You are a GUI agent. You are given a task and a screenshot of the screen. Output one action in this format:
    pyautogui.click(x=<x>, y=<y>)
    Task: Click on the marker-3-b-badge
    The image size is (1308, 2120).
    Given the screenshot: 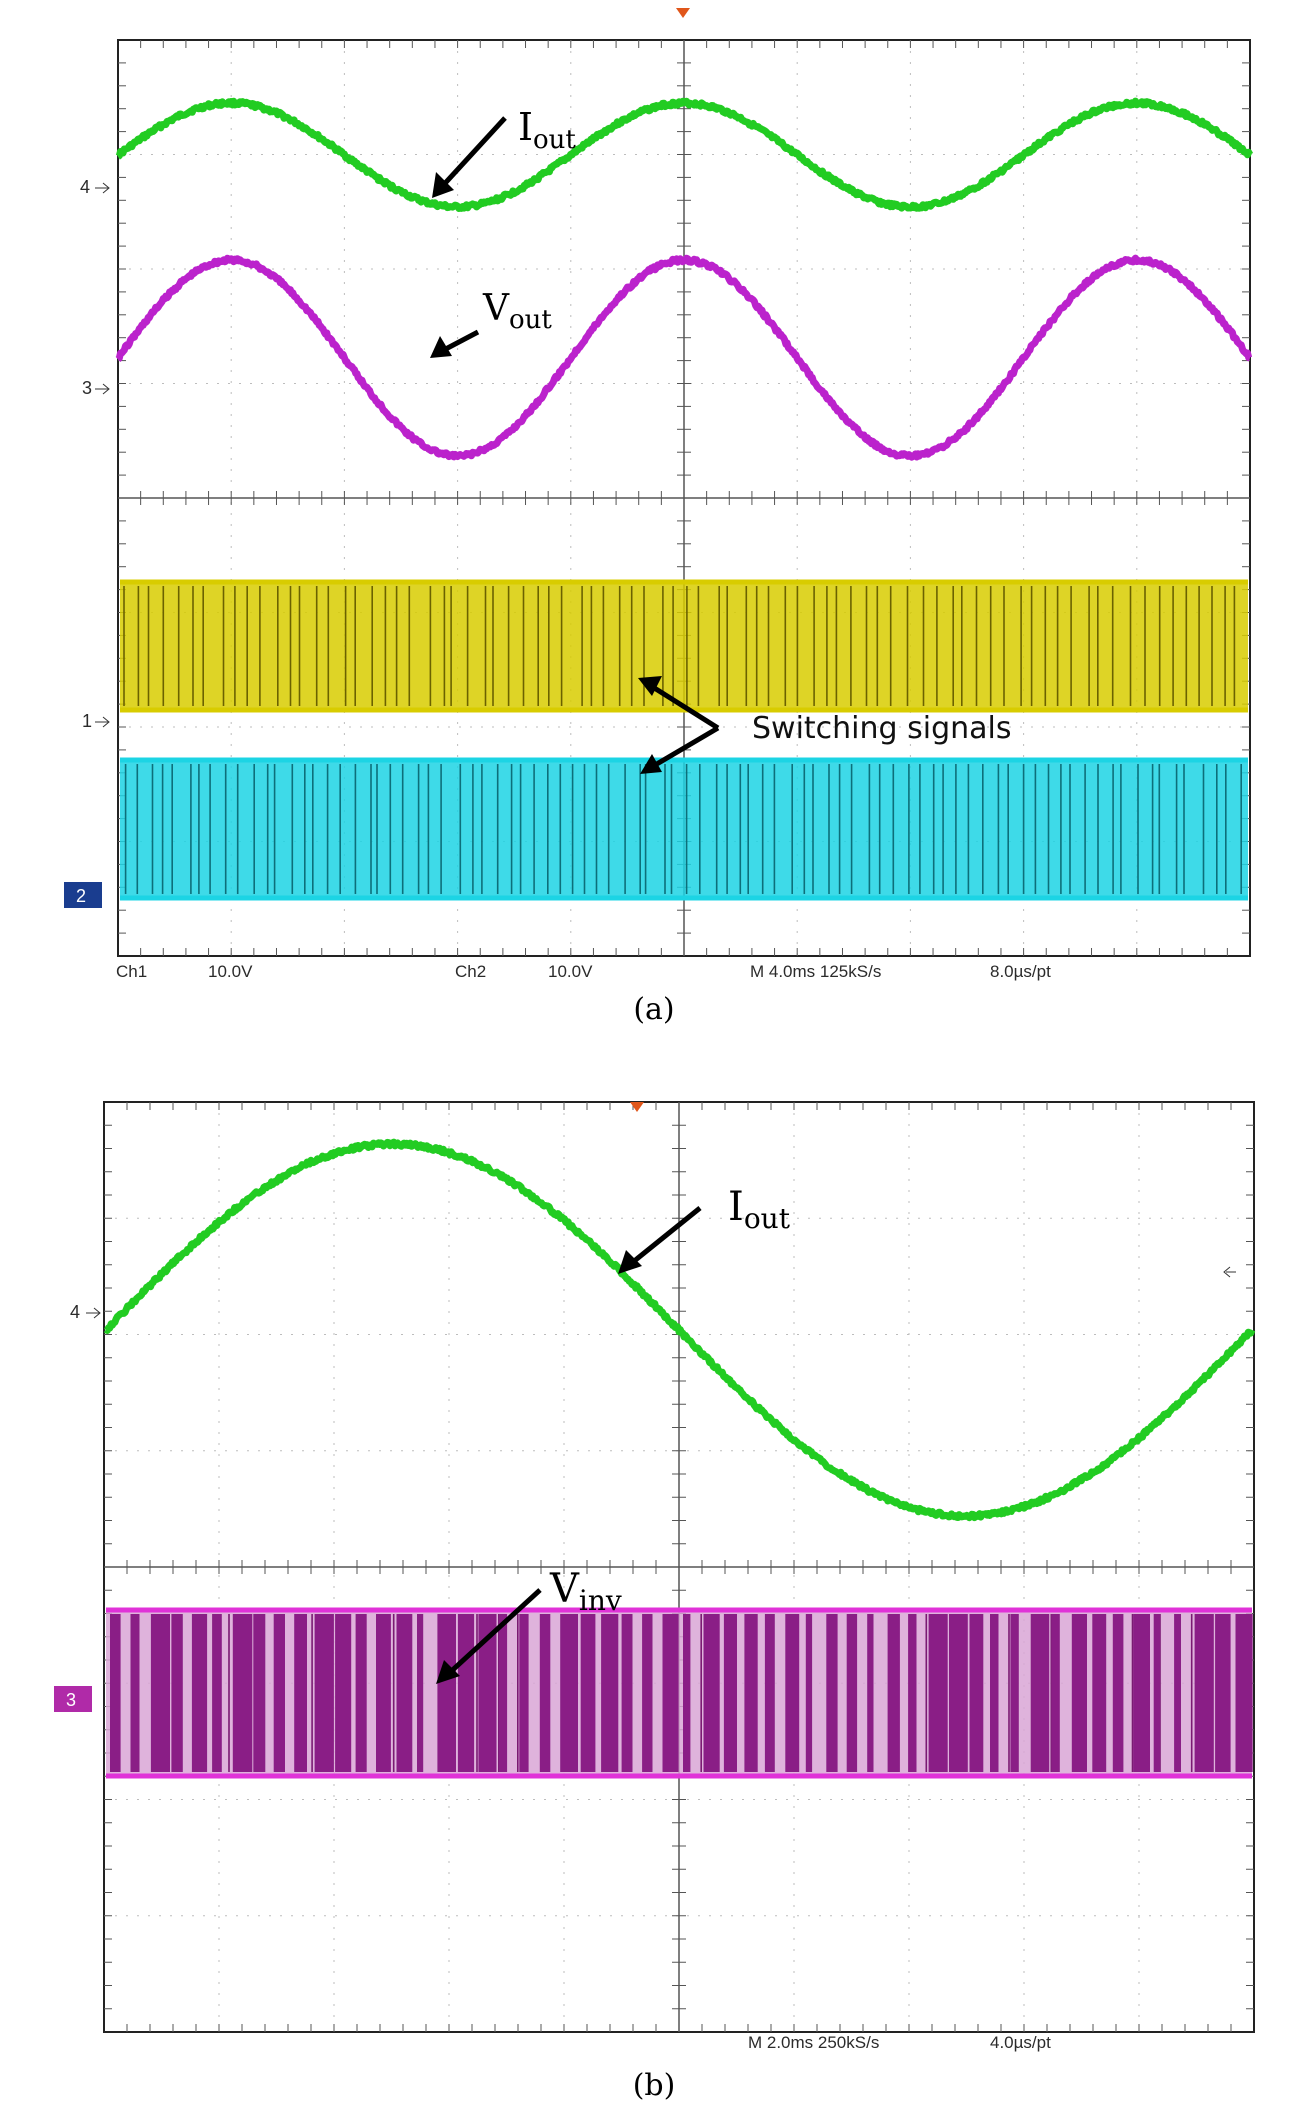 What is the action you would take?
    pyautogui.click(x=73, y=1699)
    